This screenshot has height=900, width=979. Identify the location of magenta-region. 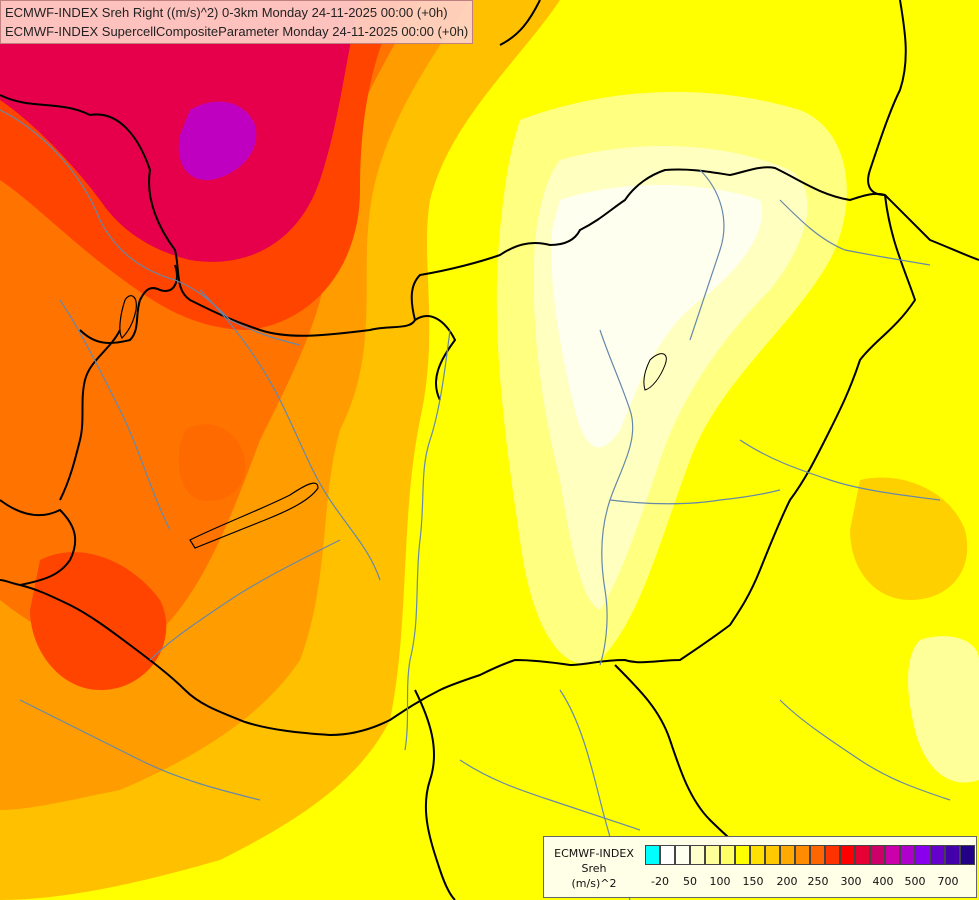
(217, 141).